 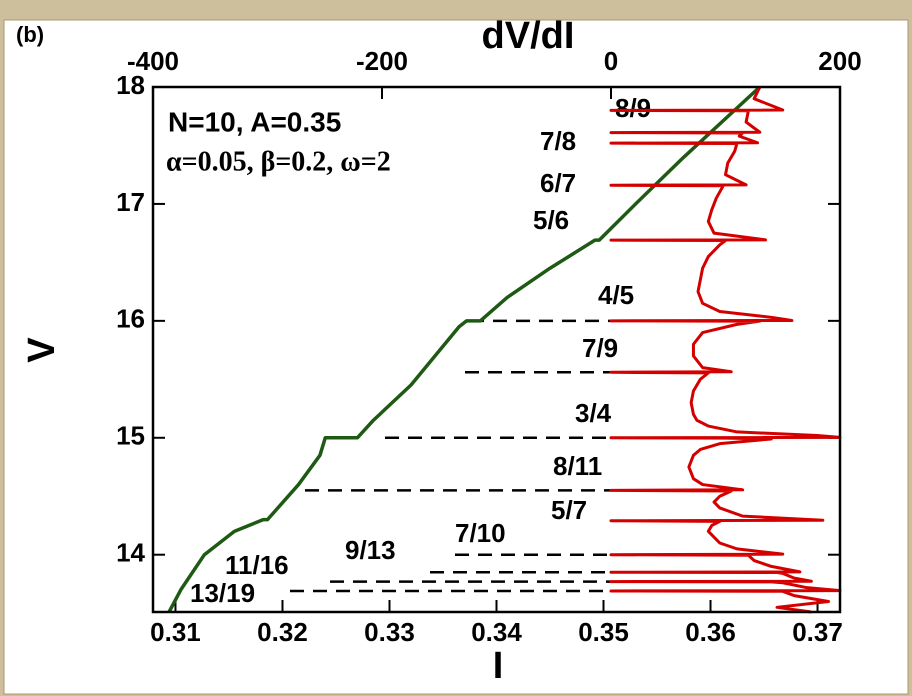 I want to click on y-axis-title: V, so click(x=42, y=350).